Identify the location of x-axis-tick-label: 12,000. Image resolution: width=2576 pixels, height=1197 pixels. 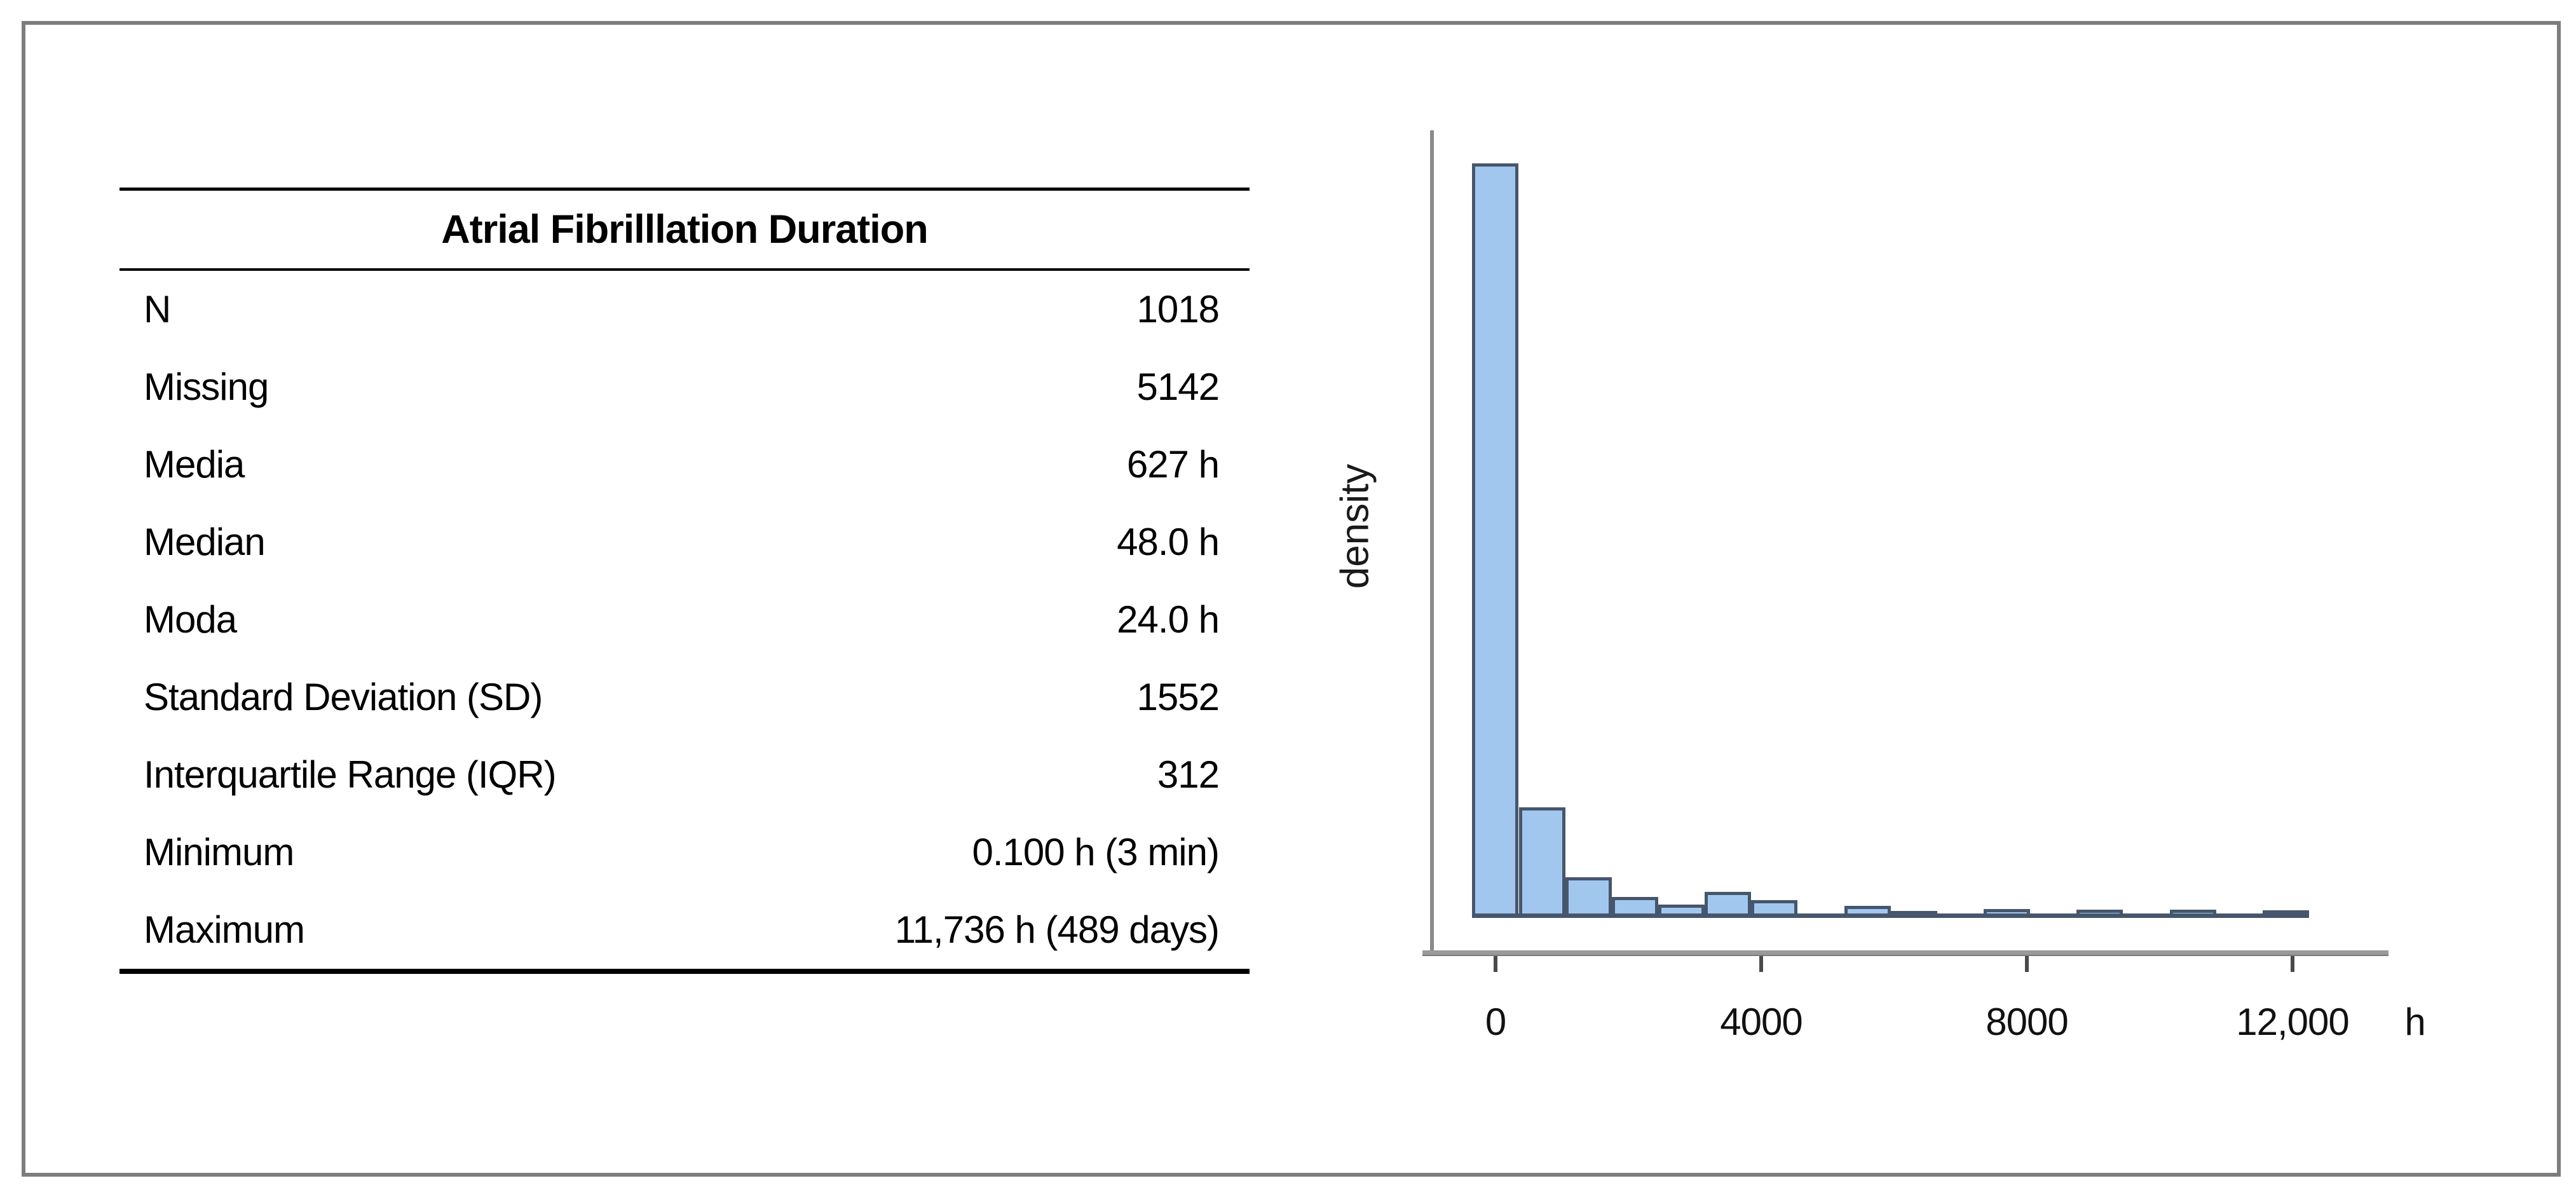
(2293, 1022).